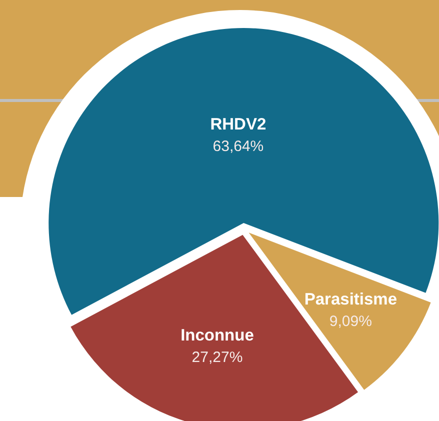 This screenshot has height=421, width=439. What do you see at coordinates (238, 146) in the screenshot?
I see `data-label: 63,64%` at bounding box center [238, 146].